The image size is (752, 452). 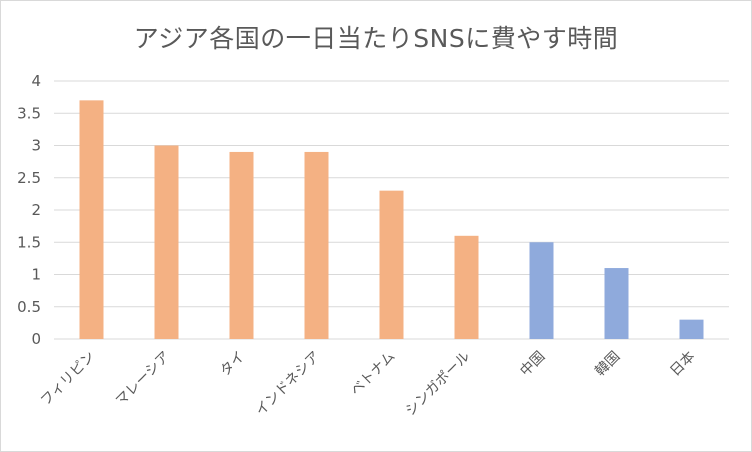 What do you see at coordinates (143, 379) in the screenshot?
I see `x-category-label: マレーシア` at bounding box center [143, 379].